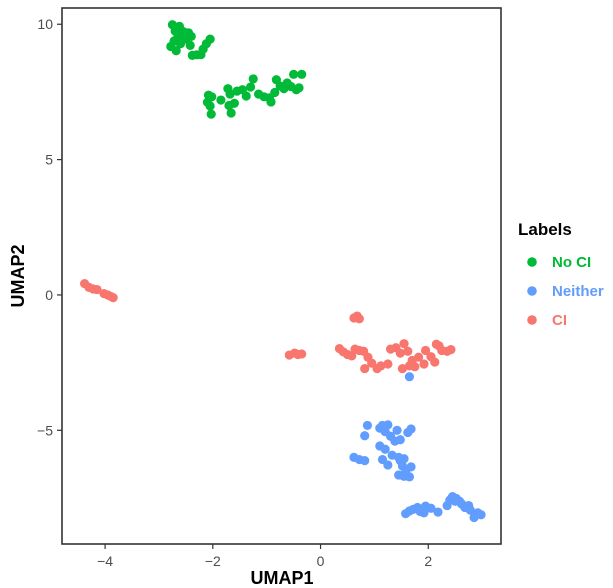 This screenshot has width=613, height=588. What do you see at coordinates (105, 561) in the screenshot?
I see `x-tick-label: −4` at bounding box center [105, 561].